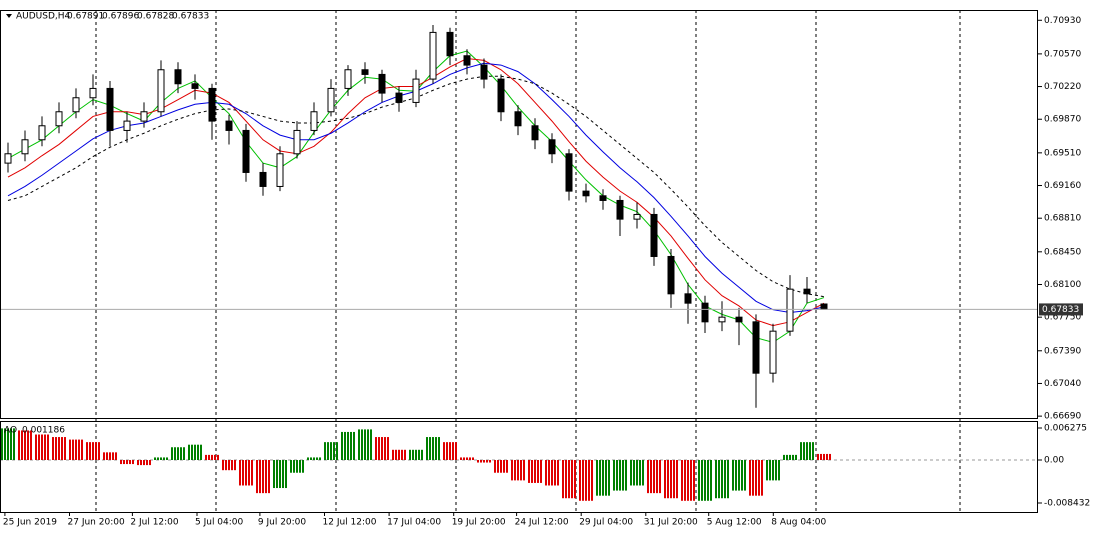  Describe the element at coordinates (9, 16) in the screenshot. I see `menu-arrow` at that location.